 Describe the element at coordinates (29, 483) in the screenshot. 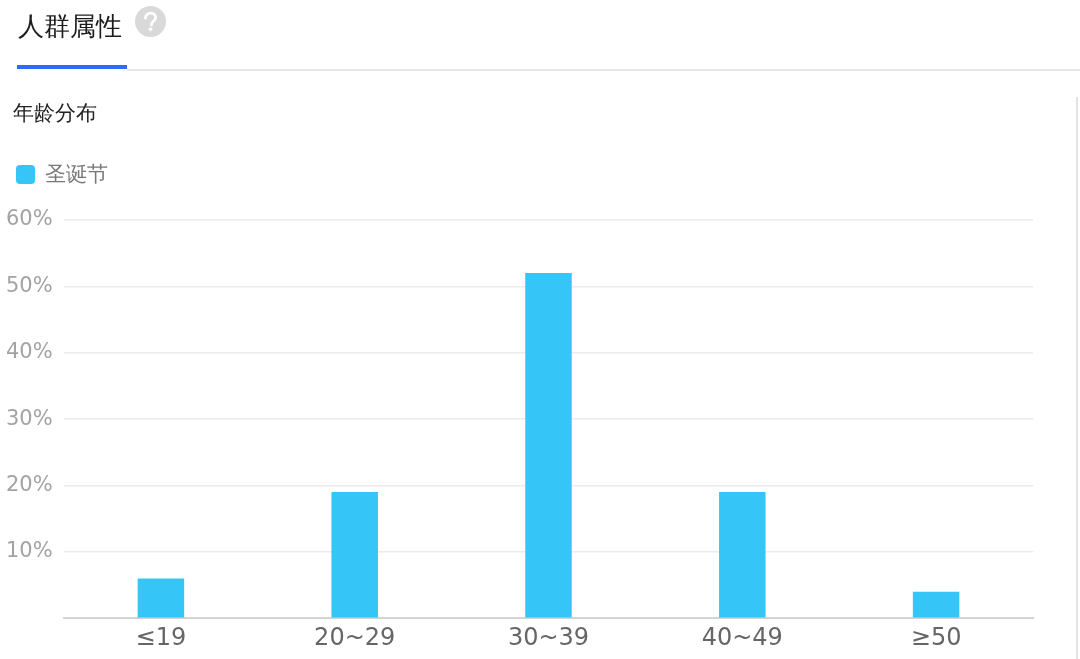

I see `y-tick-label: 20%` at that location.